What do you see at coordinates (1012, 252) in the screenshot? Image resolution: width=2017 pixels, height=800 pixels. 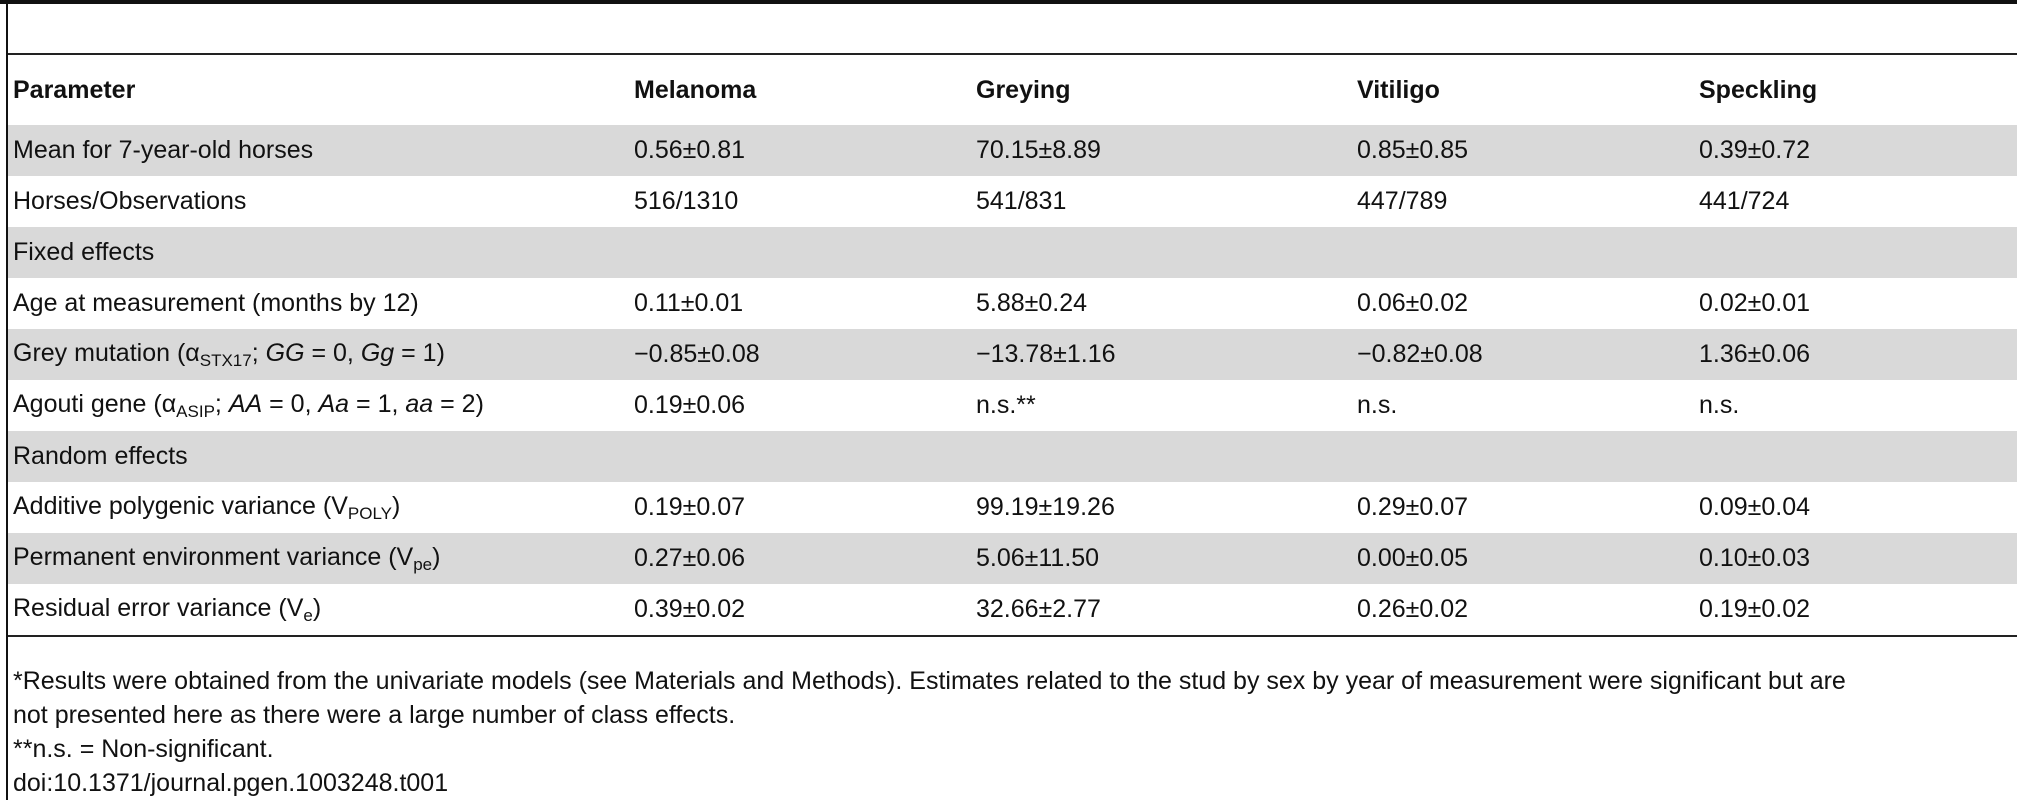 I see `section-row-fixed-effects: Fixed effects` at bounding box center [1012, 252].